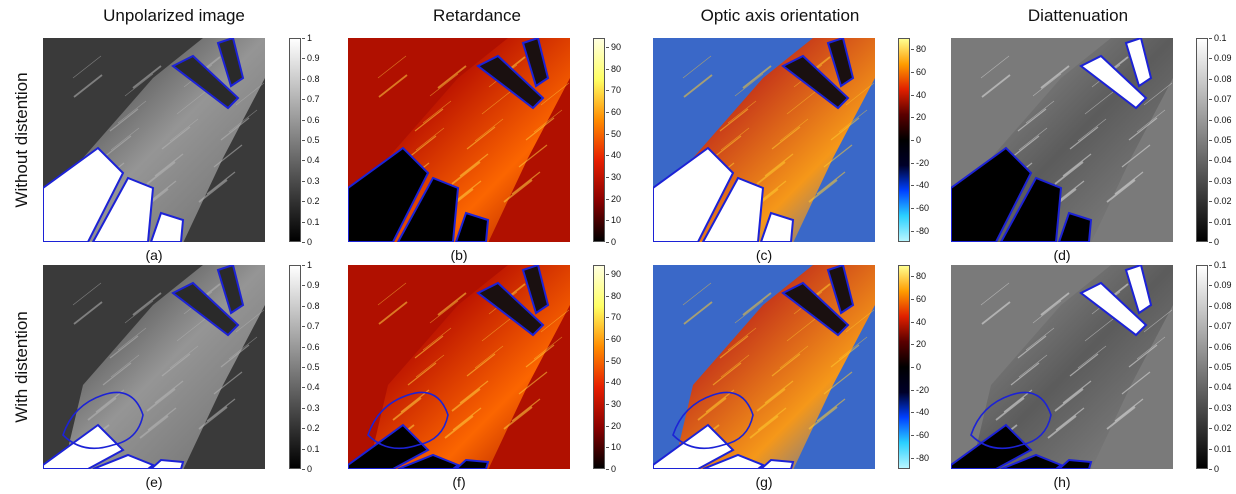  Describe the element at coordinates (311, 285) in the screenshot. I see `colorbar-tick-label: 0.9` at that location.